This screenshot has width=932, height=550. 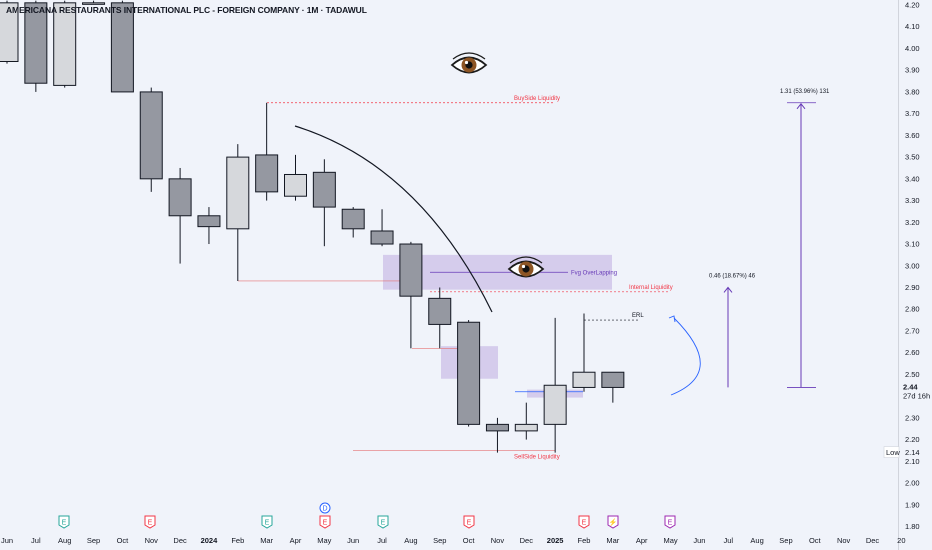 What do you see at coordinates (672, 319) in the screenshot?
I see `projection-arc-head` at bounding box center [672, 319].